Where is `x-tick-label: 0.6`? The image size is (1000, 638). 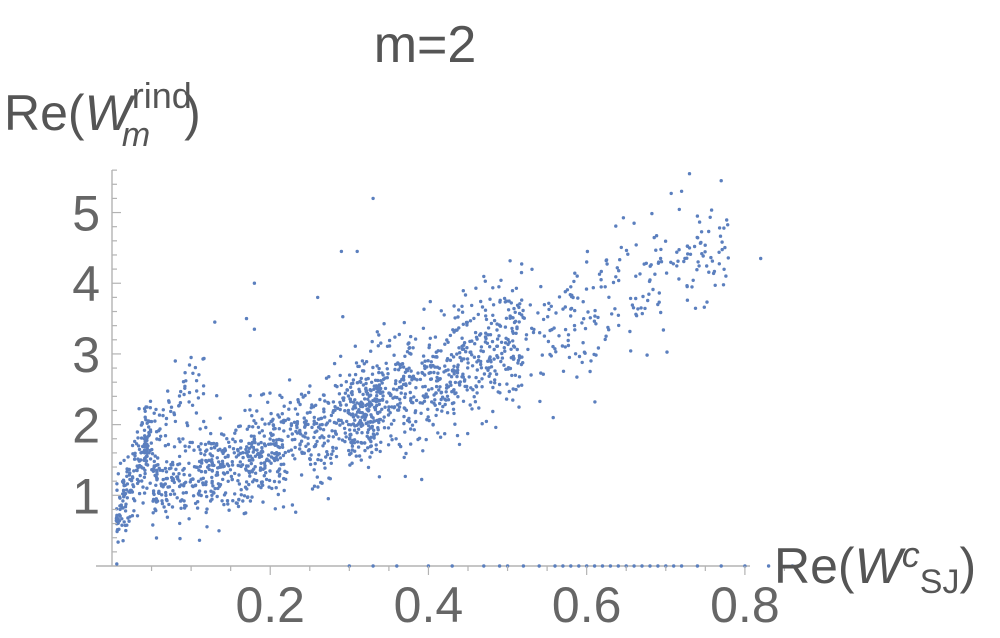 x-tick-label: 0.6 is located at coordinates (587, 605).